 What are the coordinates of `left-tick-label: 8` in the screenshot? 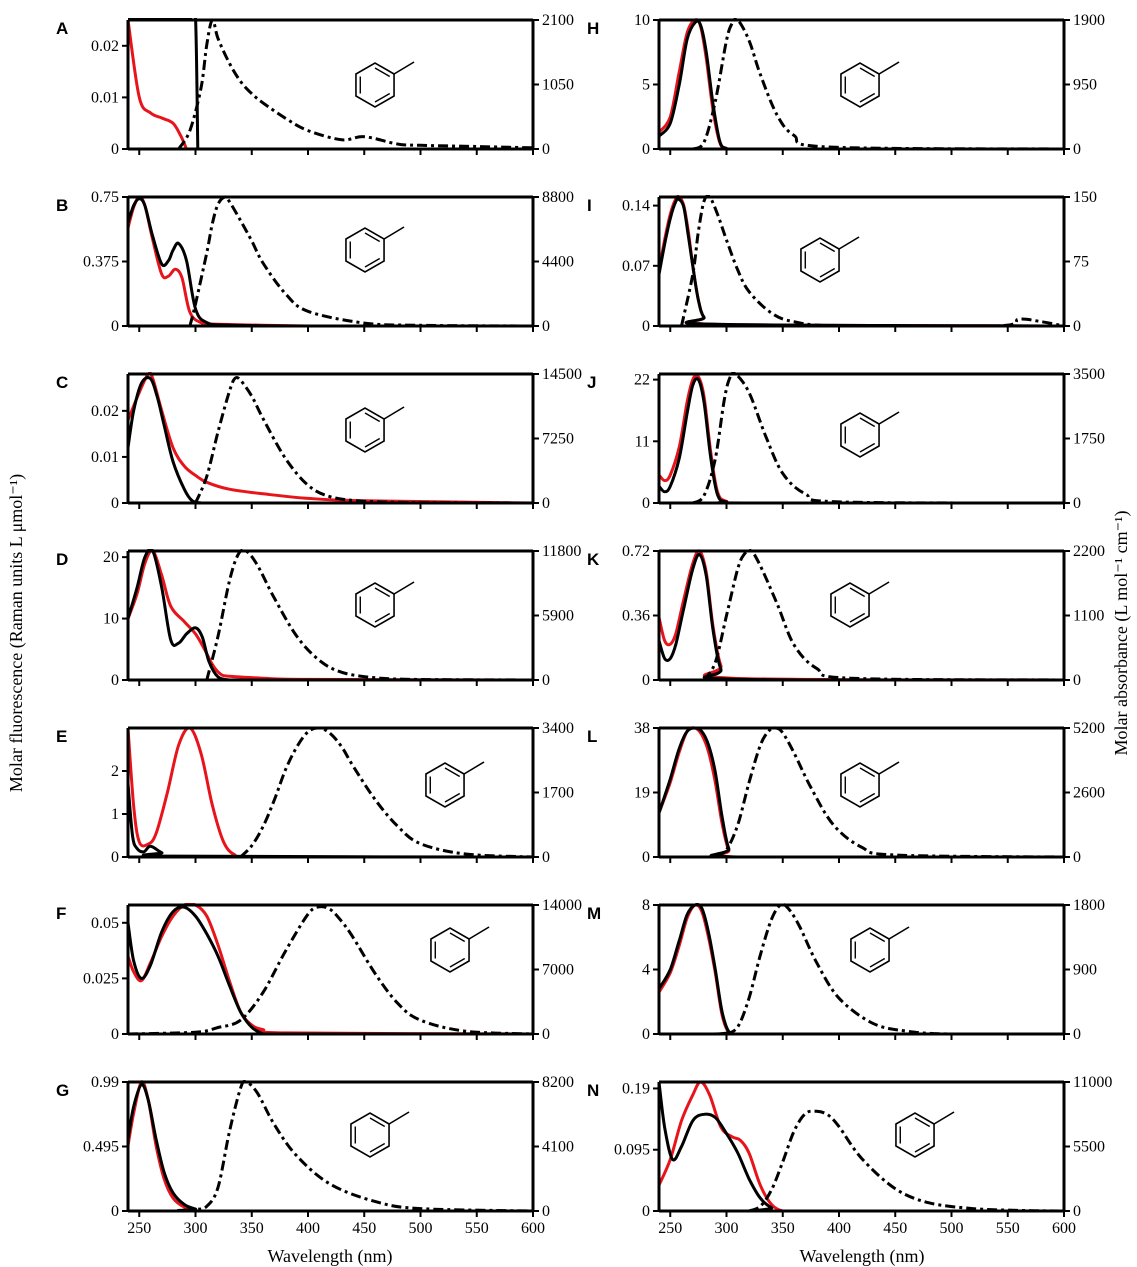 It's located at (646, 905).